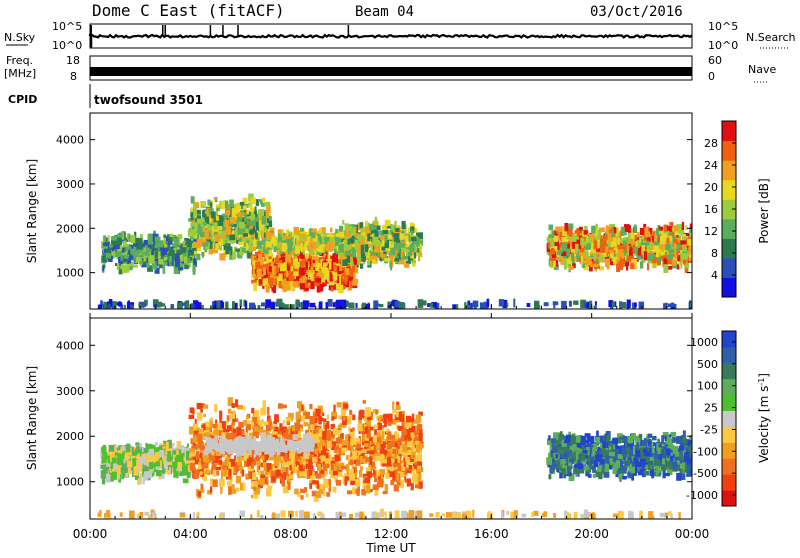 This screenshot has height=558, width=800. What do you see at coordinates (188, 10) in the screenshot?
I see `station-title: Dome C East (fitACF)` at bounding box center [188, 10].